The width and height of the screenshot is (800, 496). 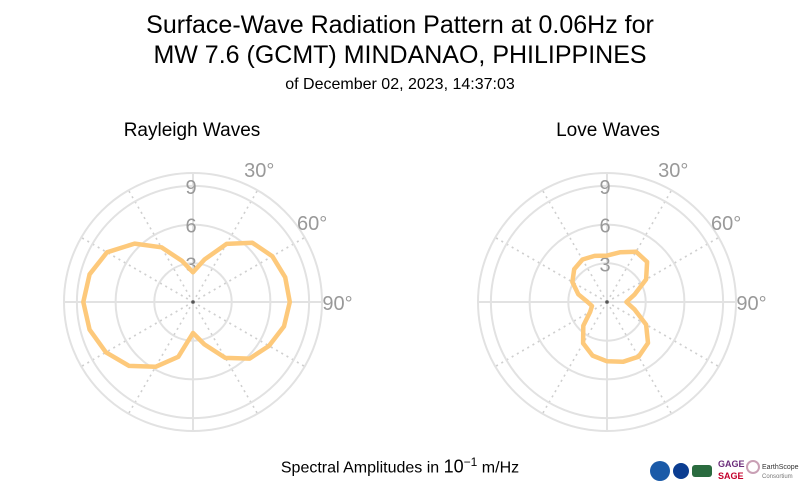 I want to click on logo-strip: GAGE SAGE EarthScope Consortium, so click(x=723, y=471).